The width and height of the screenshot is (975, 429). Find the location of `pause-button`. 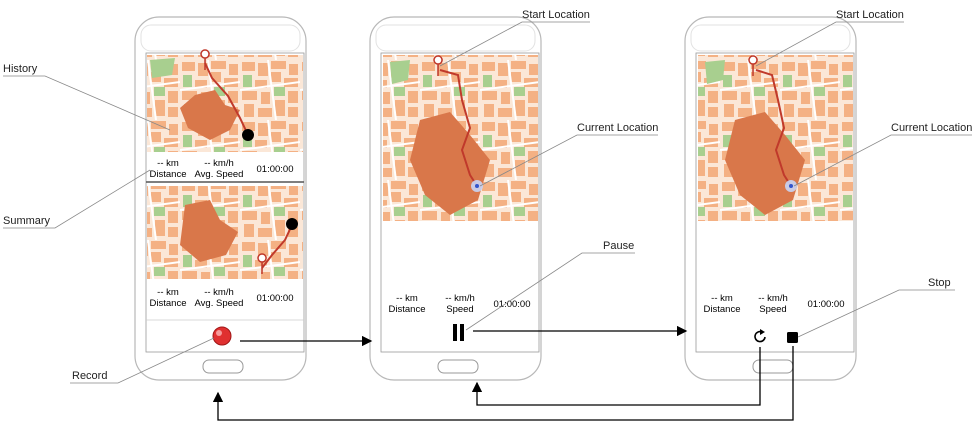

pause-button is located at coordinates (458, 332).